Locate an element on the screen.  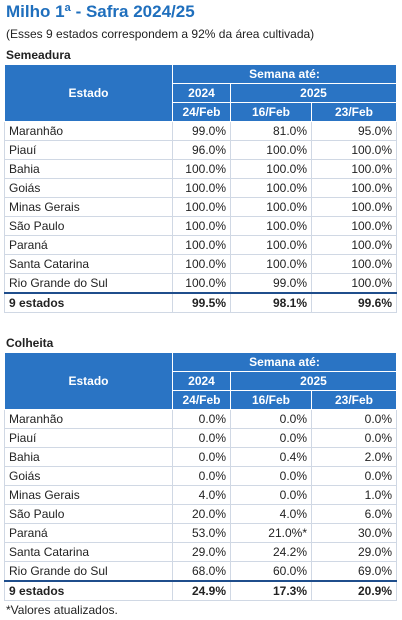
table-row: Maranhão 0.0% 0.0% 0.0% is located at coordinates (201, 419).